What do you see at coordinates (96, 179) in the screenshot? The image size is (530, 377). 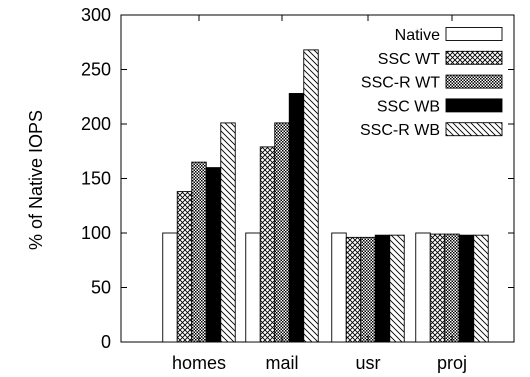 I see `y-tick-label: 150` at bounding box center [96, 179].